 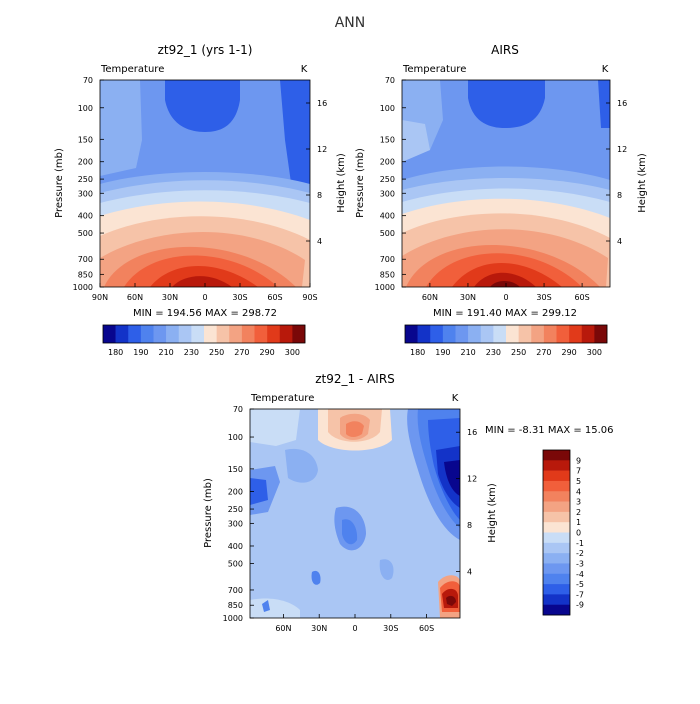 I want to click on panel-model-title: zt92_1 (yrs 1-1), so click(x=205, y=50).